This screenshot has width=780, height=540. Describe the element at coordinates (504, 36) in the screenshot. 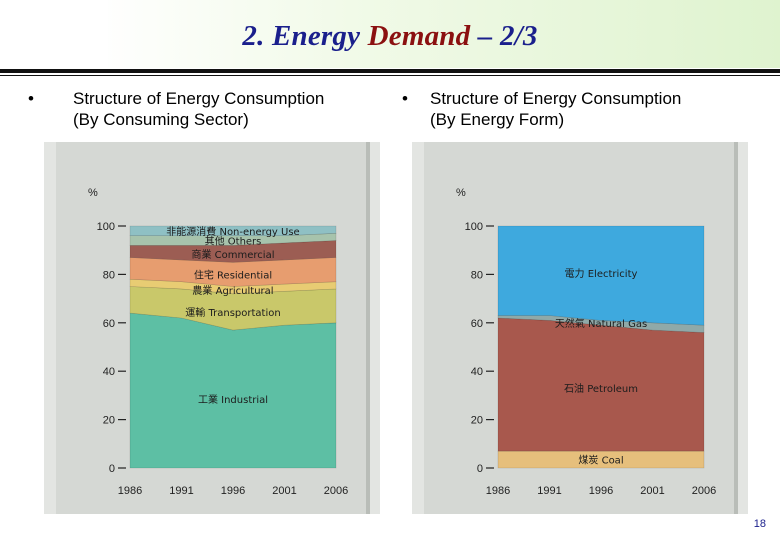

I see `title-suffix: – 2/3` at that location.